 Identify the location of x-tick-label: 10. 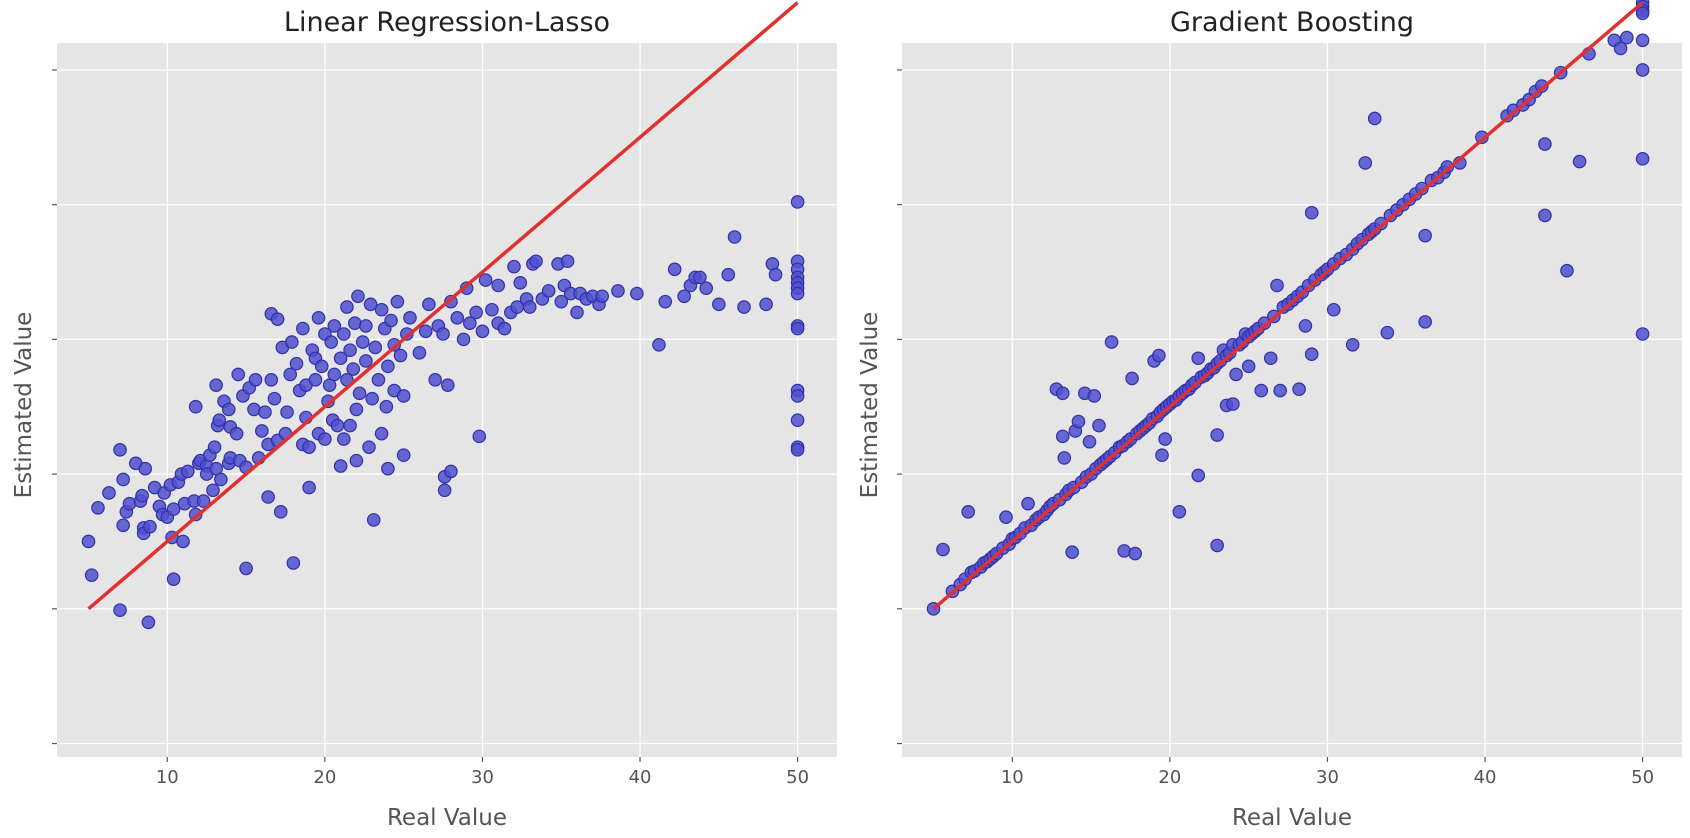
(167, 777).